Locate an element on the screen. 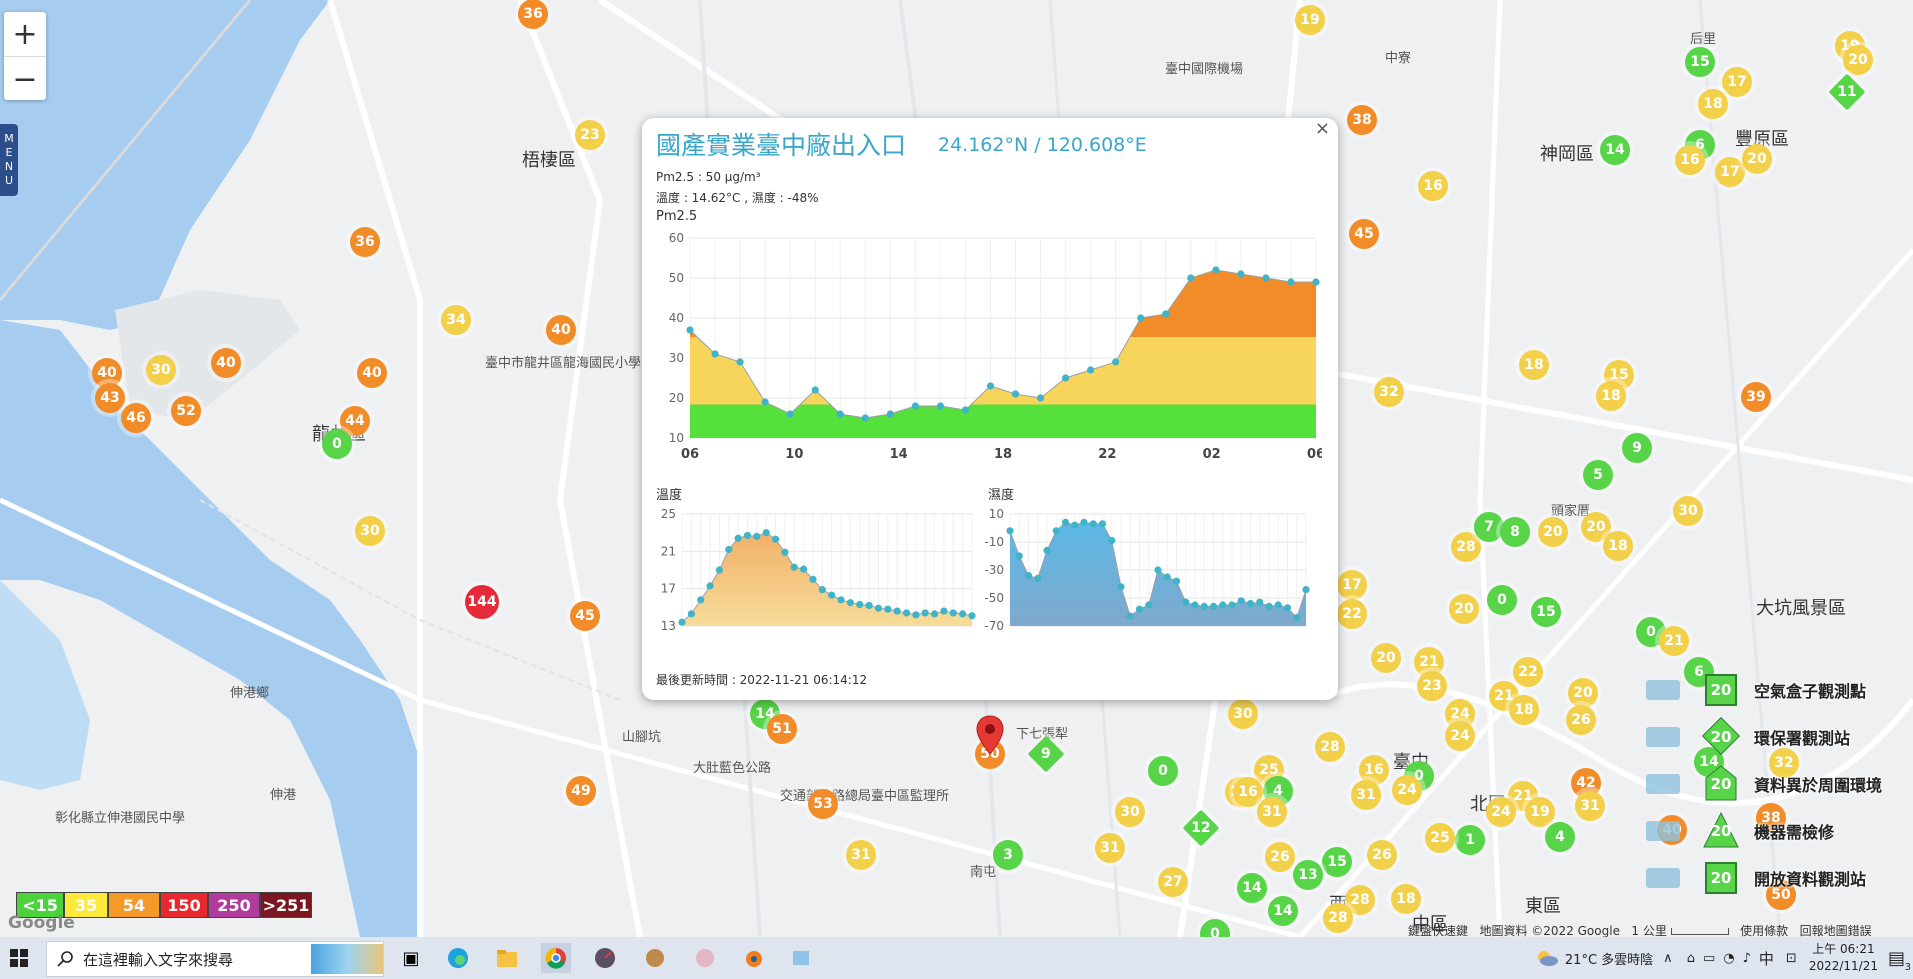 The height and width of the screenshot is (979, 1913). report-error-link: 回報地圖錯誤 is located at coordinates (1835, 931).